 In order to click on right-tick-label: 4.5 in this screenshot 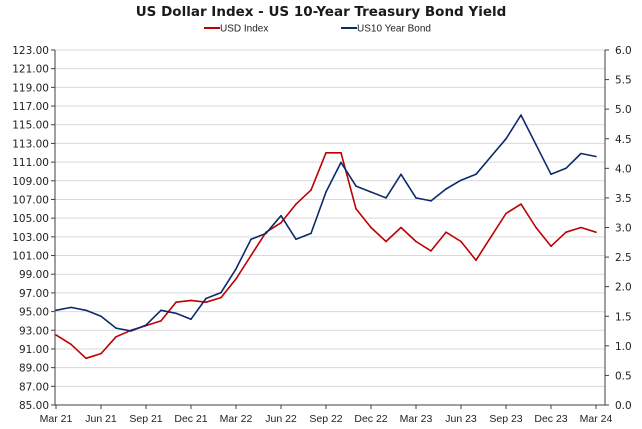, I will do `click(623, 140)`.